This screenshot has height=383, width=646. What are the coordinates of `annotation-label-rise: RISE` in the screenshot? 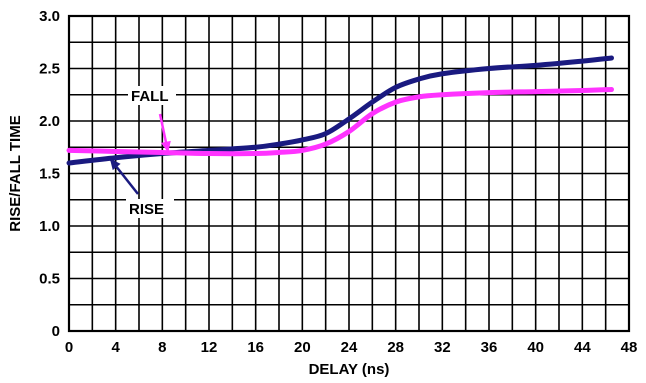 It's located at (146, 209).